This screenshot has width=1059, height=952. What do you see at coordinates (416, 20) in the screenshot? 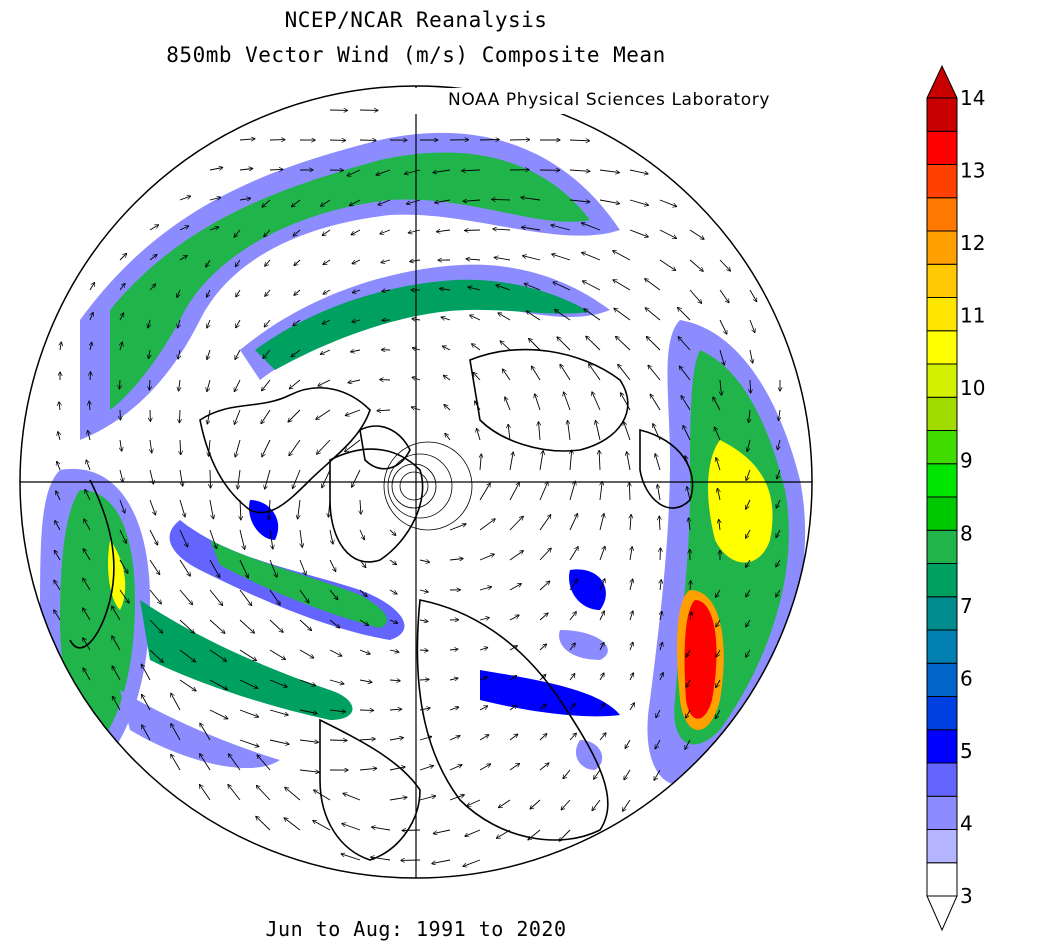
I see `chart-title-line1: NCEP/NCAR Reanalysis` at bounding box center [416, 20].